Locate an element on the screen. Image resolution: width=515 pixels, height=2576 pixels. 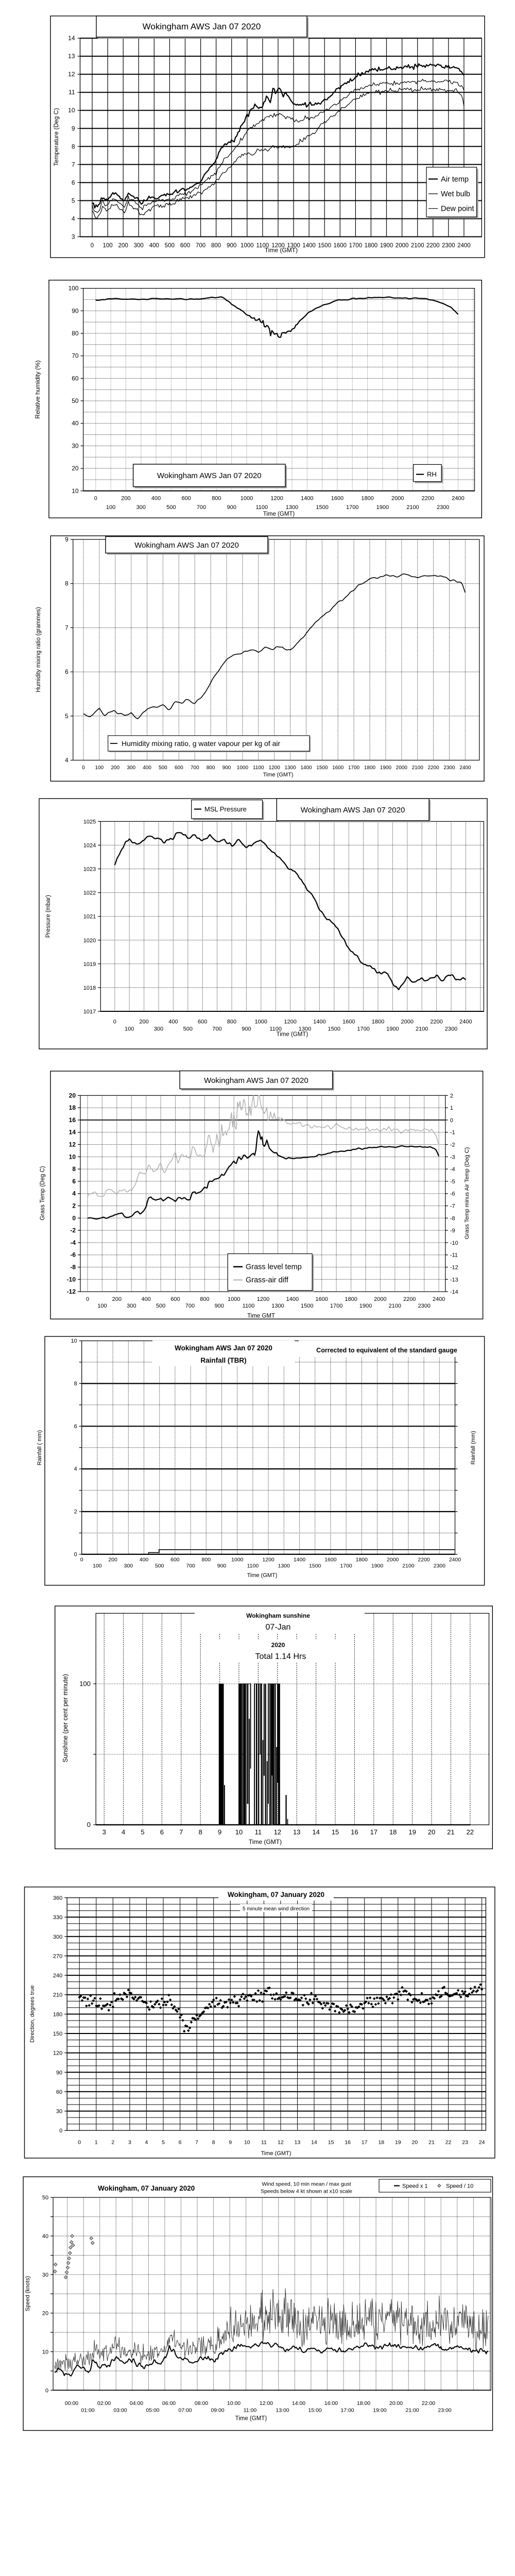
svg-text: 1500 is located at coordinates (307, 1306).